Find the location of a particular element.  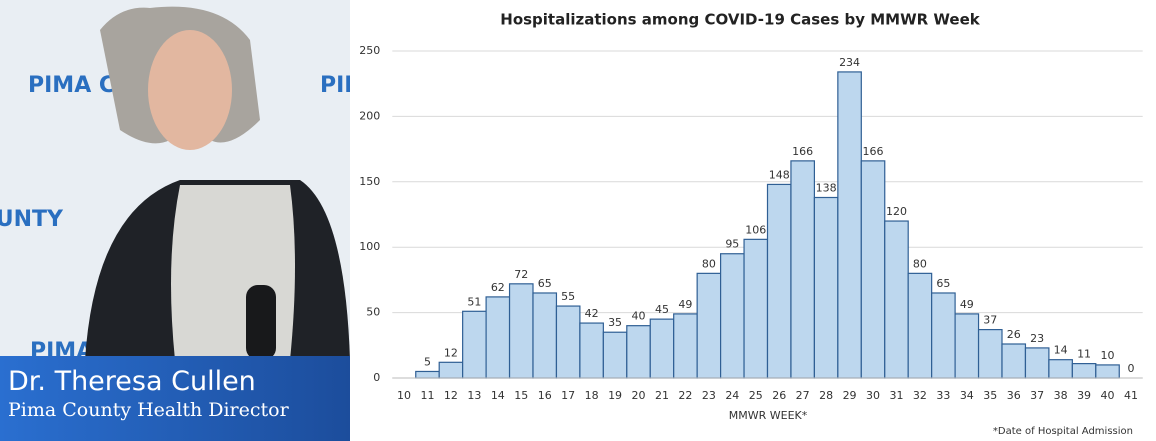

value-label: 23 is located at coordinates (1037, 338).